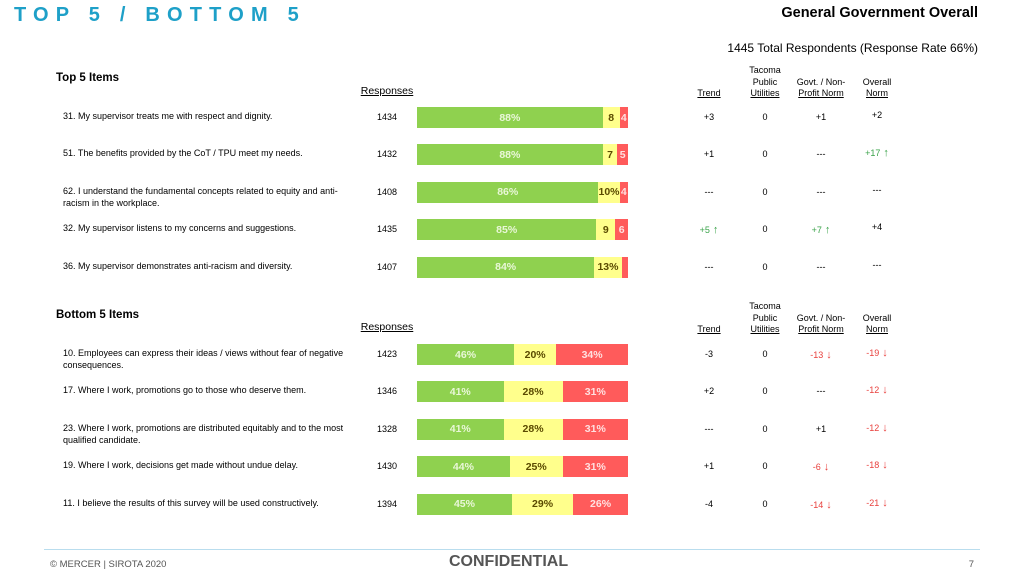 The width and height of the screenshot is (1024, 575). What do you see at coordinates (877, 465) in the screenshot?
I see `overall-norm-value: -18 ↓` at bounding box center [877, 465].